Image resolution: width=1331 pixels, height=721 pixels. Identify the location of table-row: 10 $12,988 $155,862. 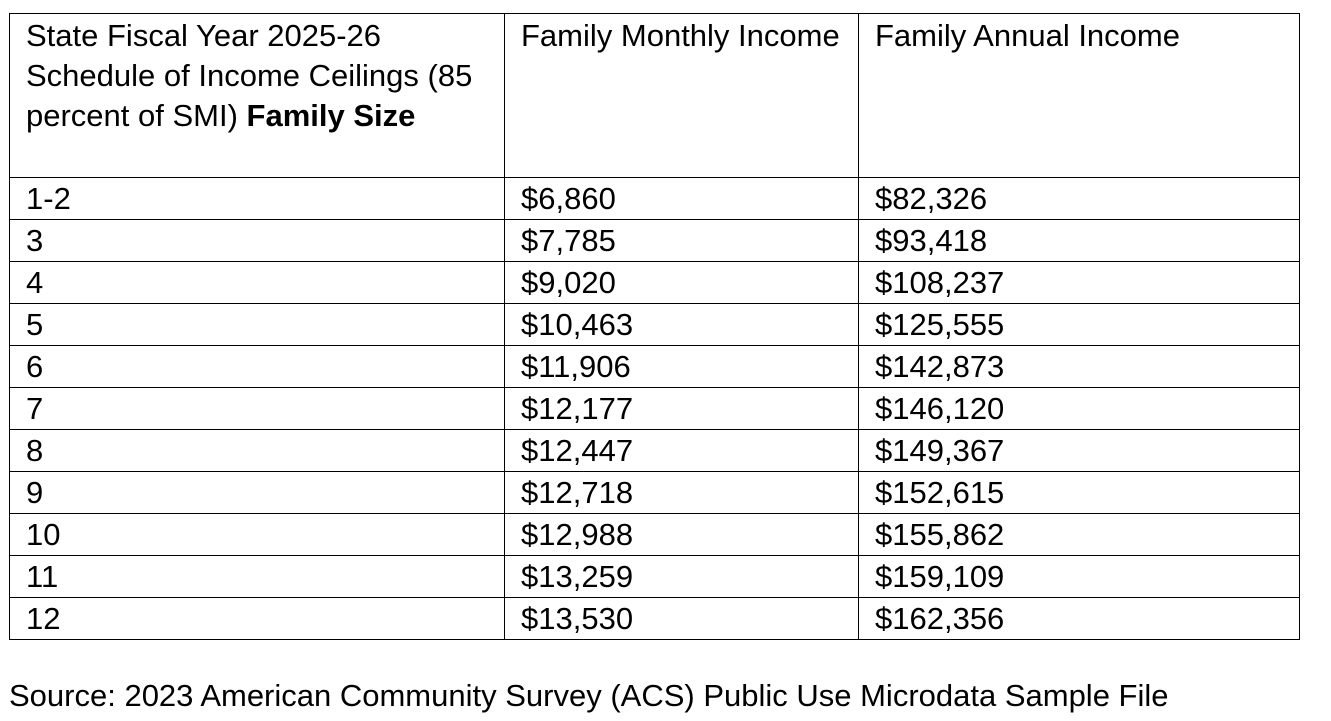
(654, 534).